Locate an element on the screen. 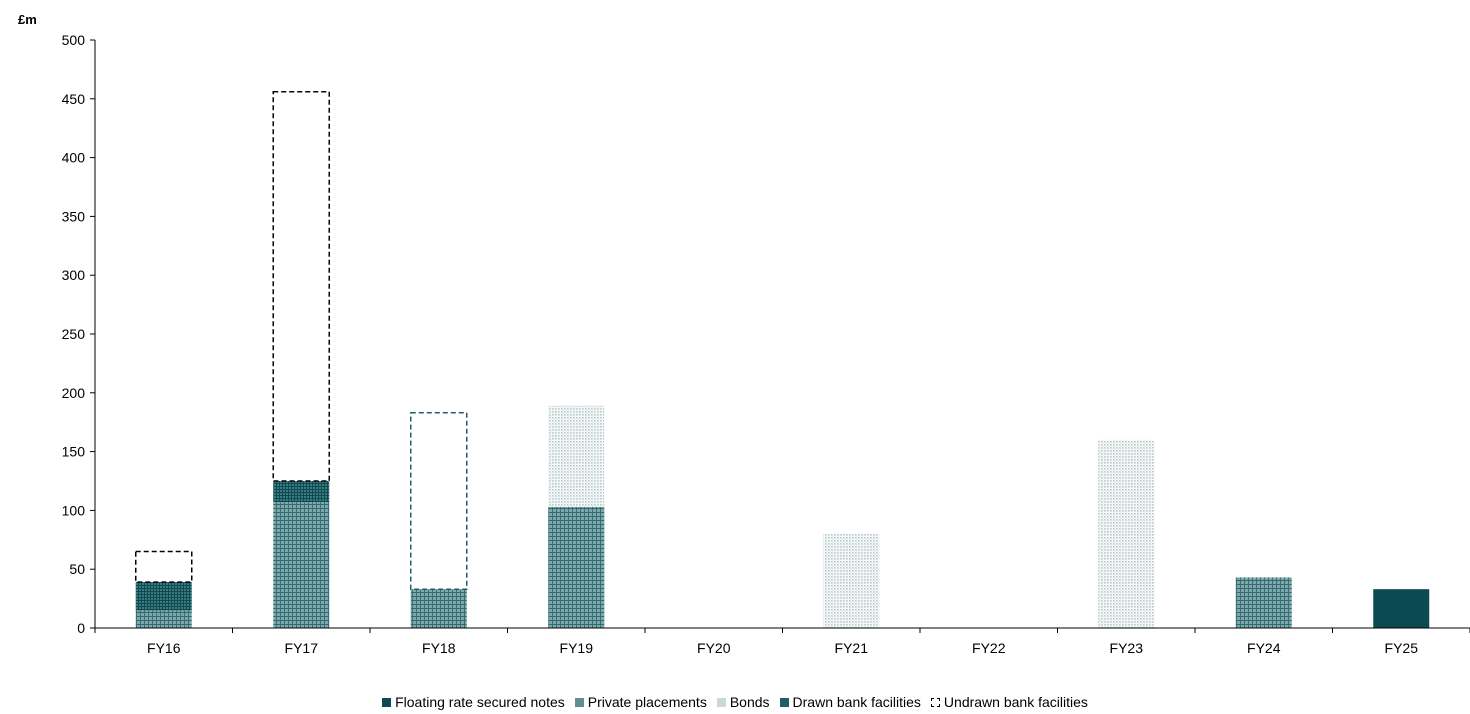 This screenshot has height=714, width=1470. legend-item: Drawn bank facilities is located at coordinates (850, 702).